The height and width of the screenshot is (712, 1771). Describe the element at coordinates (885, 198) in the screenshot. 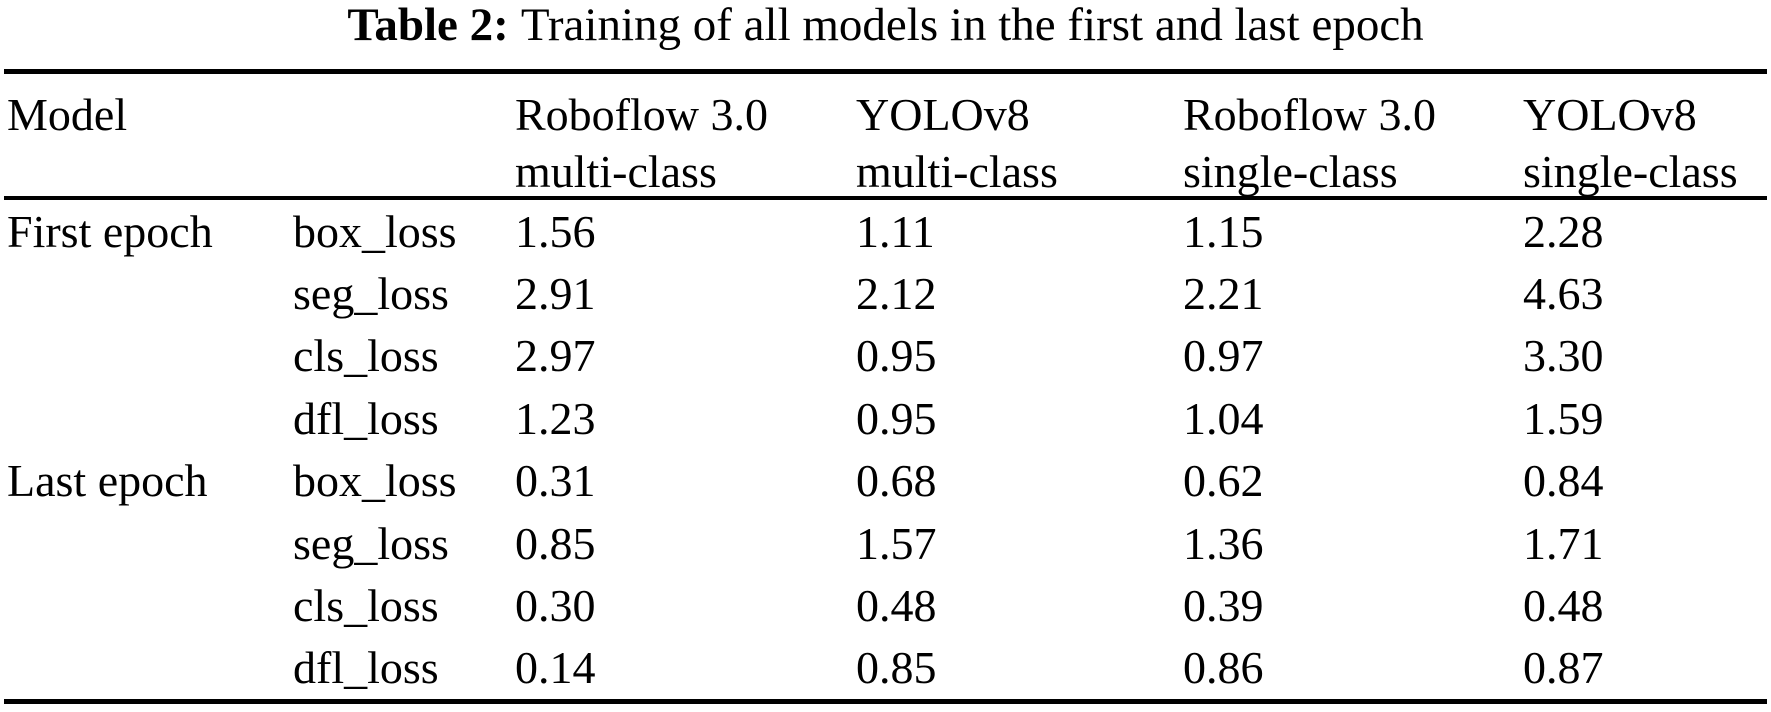

I see `header-rule` at that location.